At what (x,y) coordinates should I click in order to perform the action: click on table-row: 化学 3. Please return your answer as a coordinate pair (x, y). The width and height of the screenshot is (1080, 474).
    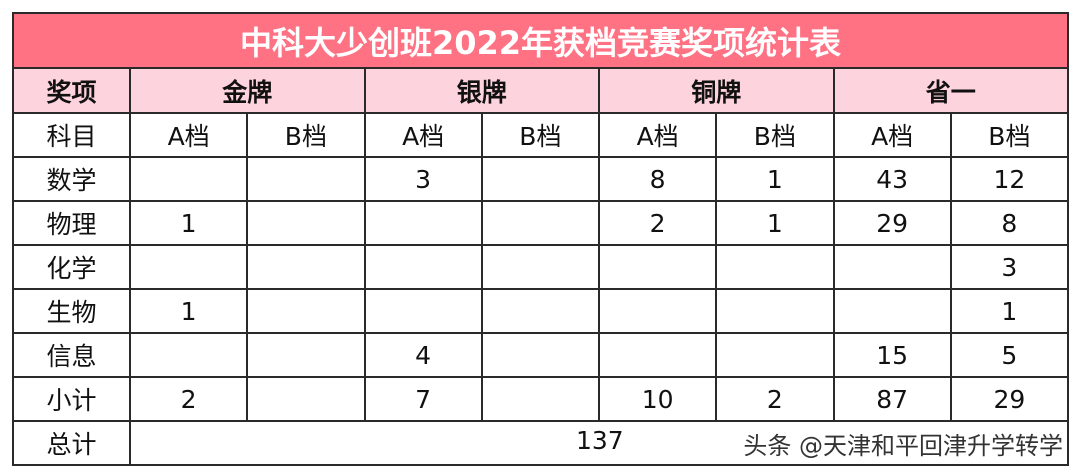
    Looking at the image, I should click on (541, 267).